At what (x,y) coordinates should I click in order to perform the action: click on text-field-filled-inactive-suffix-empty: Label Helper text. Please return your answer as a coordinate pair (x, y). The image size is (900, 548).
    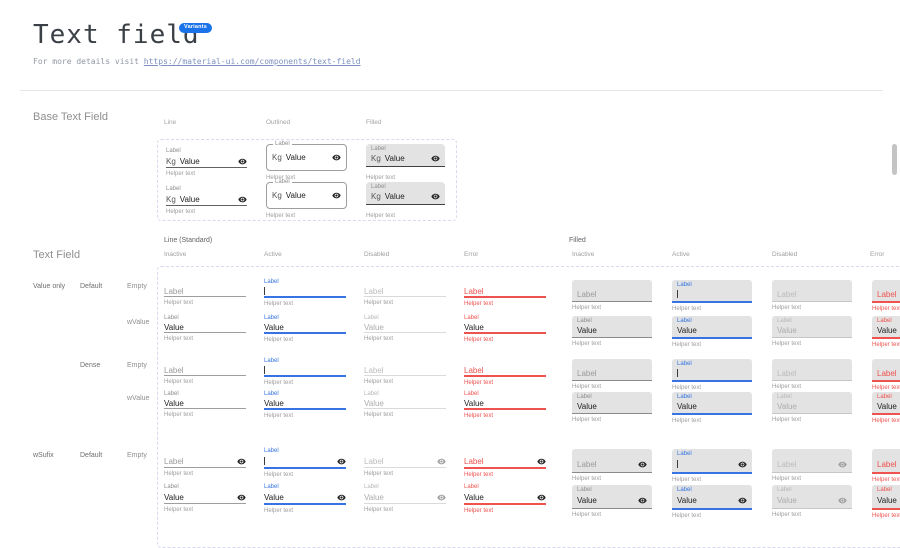
    Looking at the image, I should click on (612, 465).